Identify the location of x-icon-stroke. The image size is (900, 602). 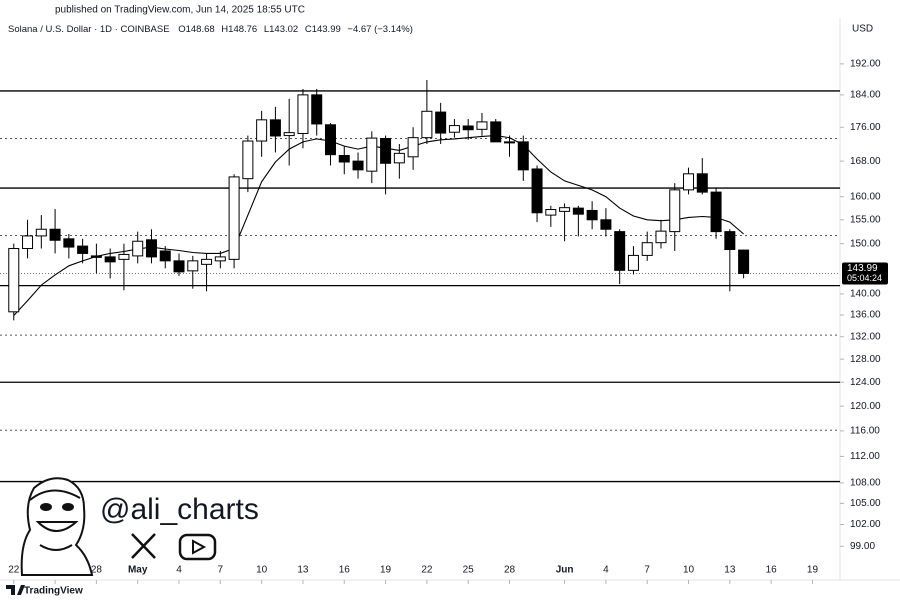
(143, 546).